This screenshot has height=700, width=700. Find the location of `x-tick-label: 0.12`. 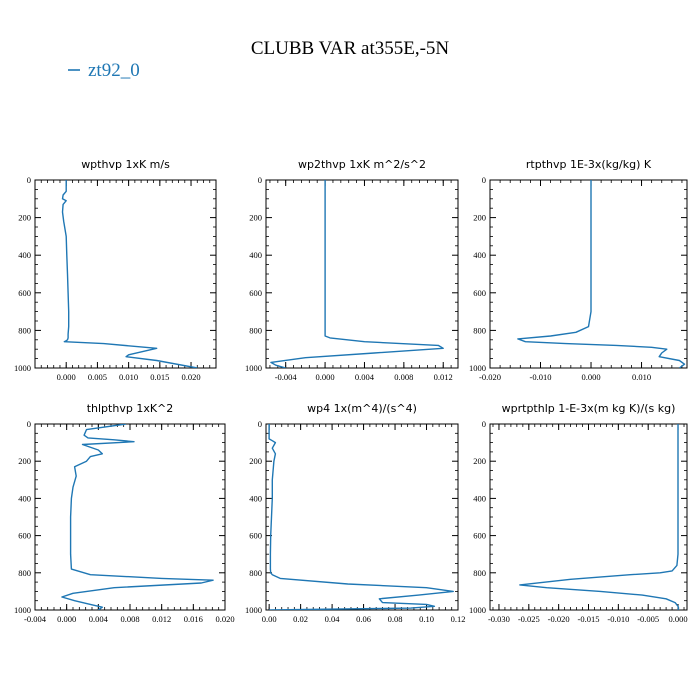

x-tick-label: 0.12 is located at coordinates (458, 619).